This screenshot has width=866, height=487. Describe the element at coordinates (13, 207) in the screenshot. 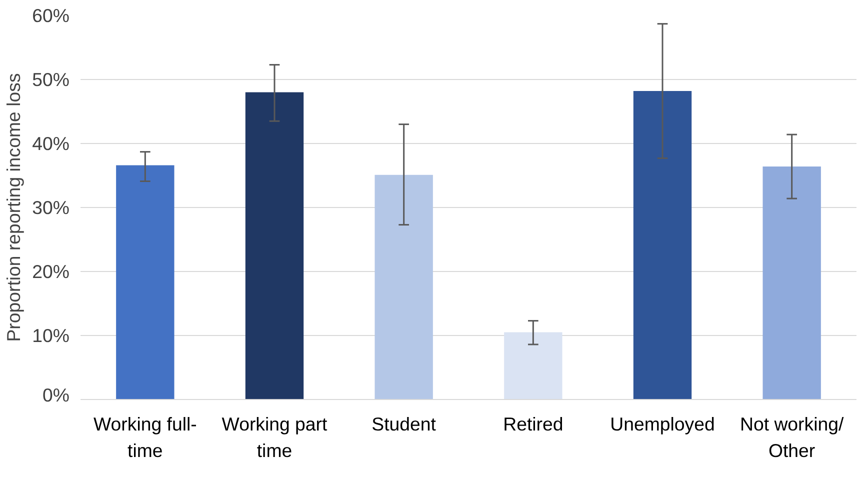

I see `y-axis-title: Proportion reporting income loss` at that location.